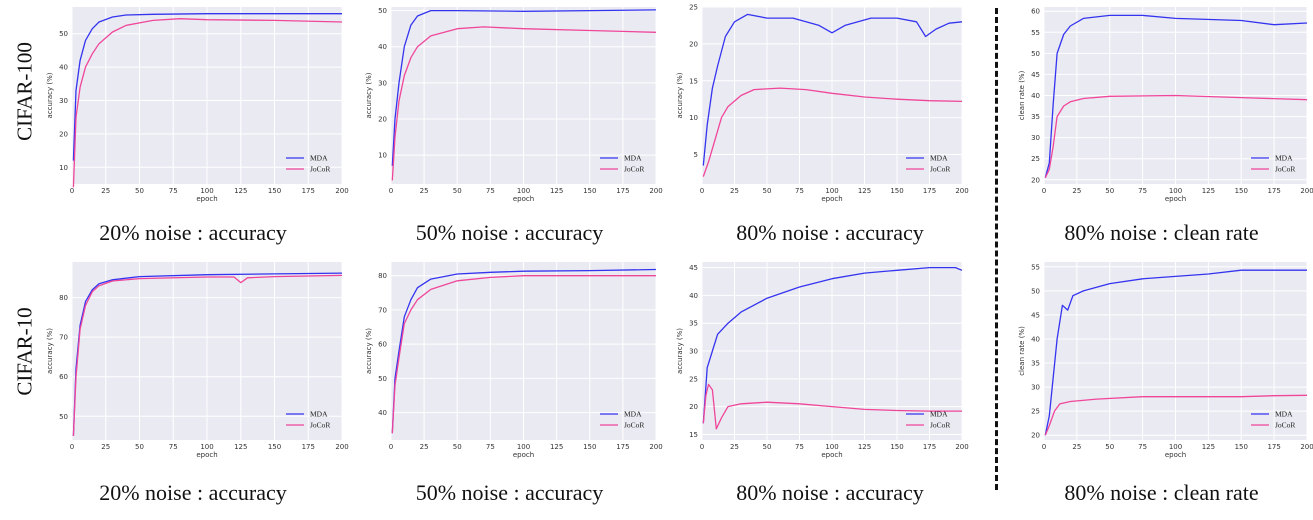  I want to click on dashed-divider, so click(996, 249).